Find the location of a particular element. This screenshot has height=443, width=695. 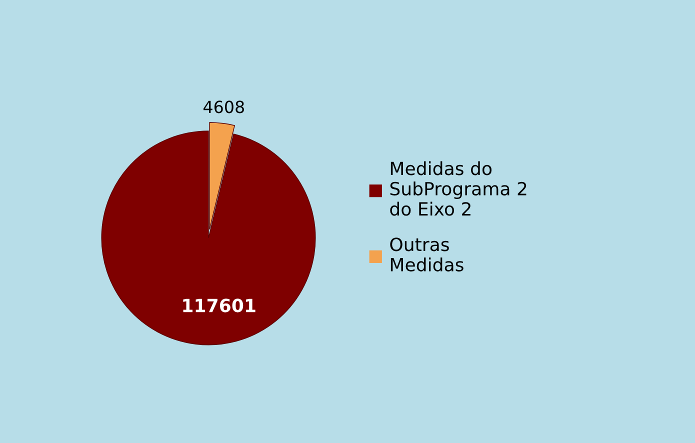

legend-label: Medidas do SubPrograma 2 do Eixo 2 is located at coordinates (458, 188).